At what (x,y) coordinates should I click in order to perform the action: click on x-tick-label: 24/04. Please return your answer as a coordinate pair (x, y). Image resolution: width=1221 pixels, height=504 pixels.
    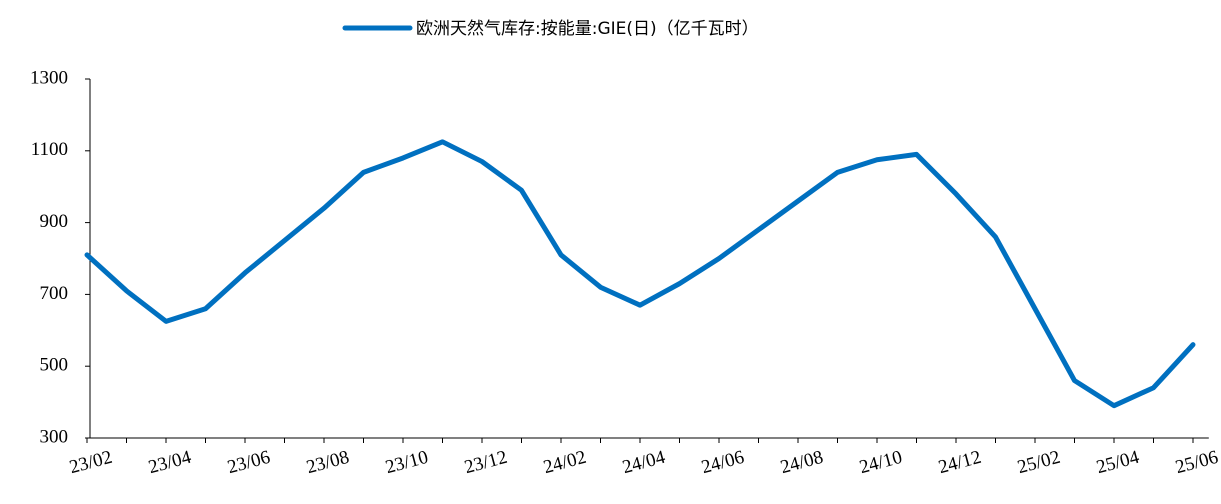
    Looking at the image, I should click on (644, 463).